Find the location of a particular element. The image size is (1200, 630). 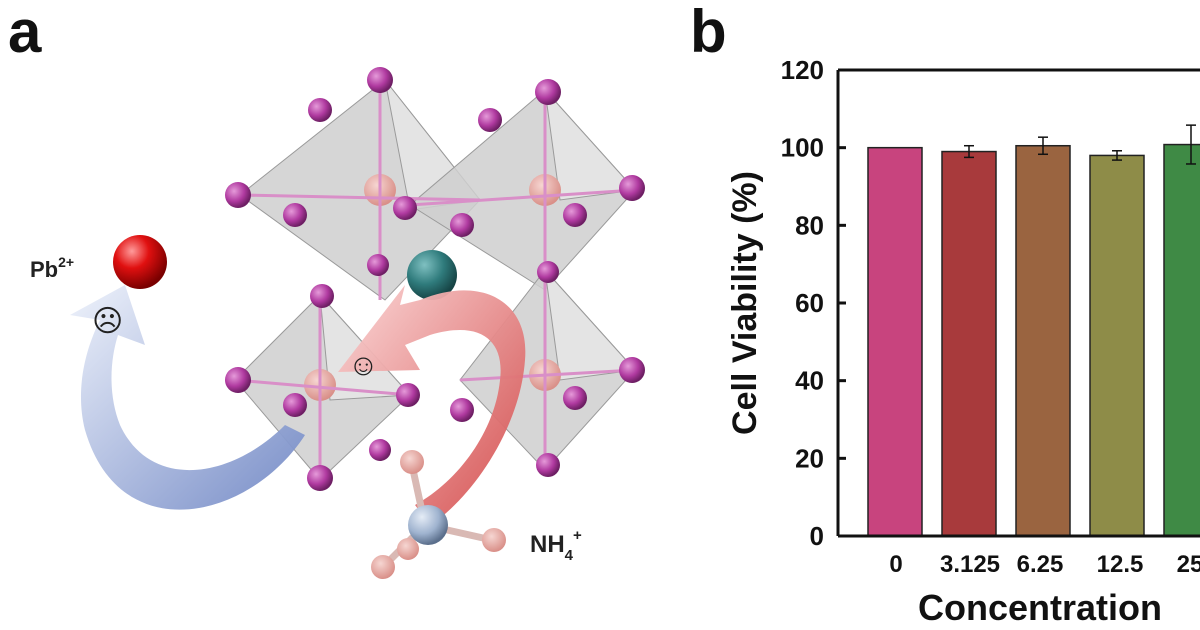

x-tick-label: 25 is located at coordinates (1188, 564).